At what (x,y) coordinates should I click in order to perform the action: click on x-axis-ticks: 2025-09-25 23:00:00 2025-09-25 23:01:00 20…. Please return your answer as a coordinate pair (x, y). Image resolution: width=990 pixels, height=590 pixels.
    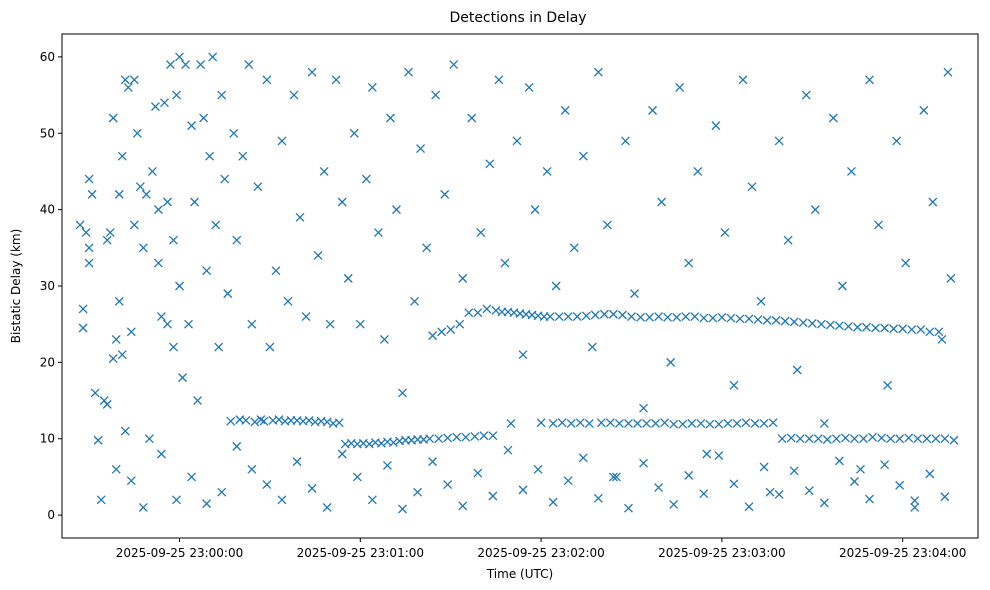
    Looking at the image, I should click on (541, 549).